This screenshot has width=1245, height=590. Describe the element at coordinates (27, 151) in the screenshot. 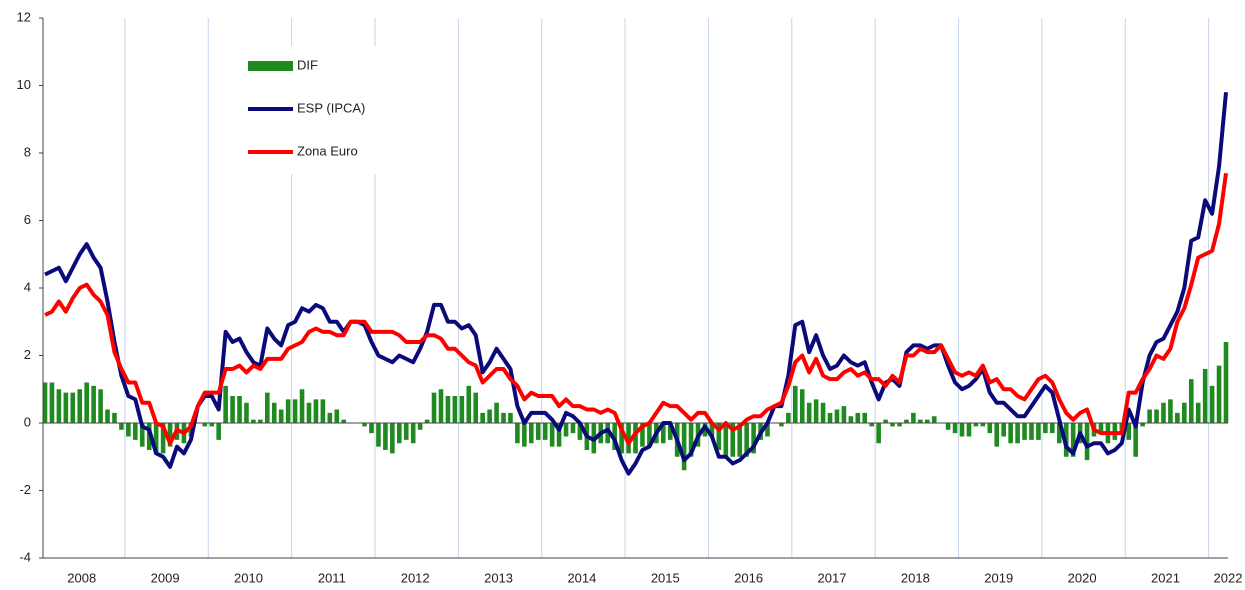

I see `y-tick-label: 8` at that location.